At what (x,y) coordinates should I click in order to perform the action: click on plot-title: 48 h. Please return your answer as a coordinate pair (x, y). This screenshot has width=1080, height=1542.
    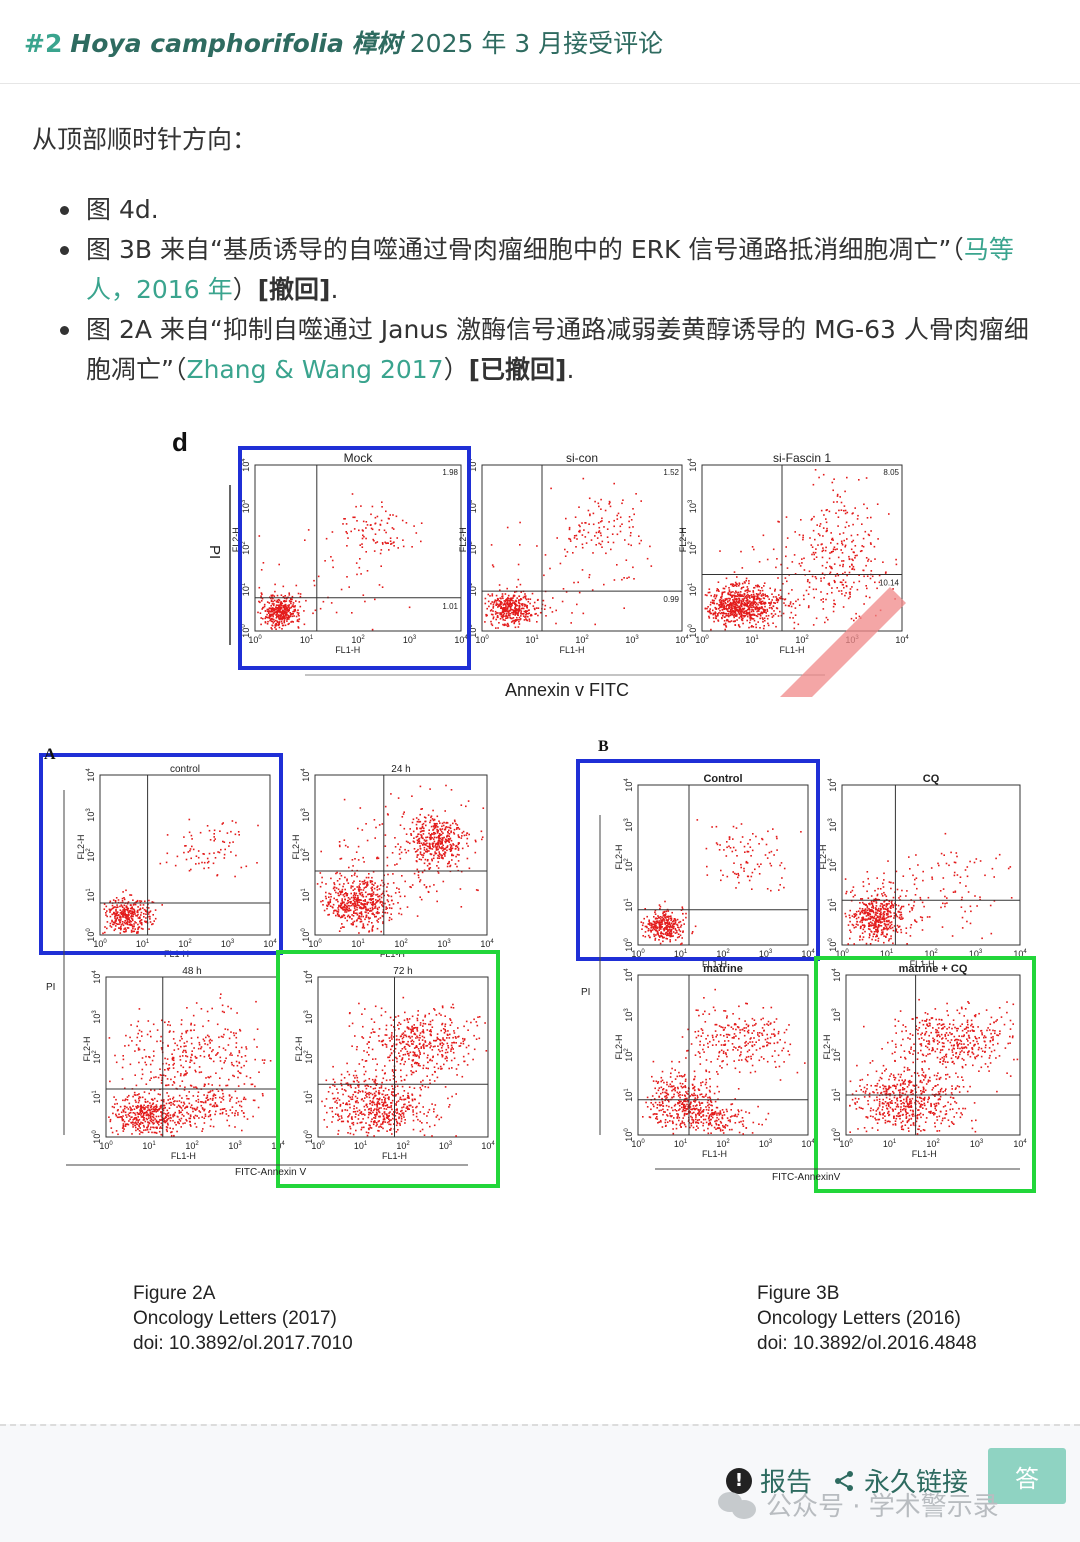
    Looking at the image, I should click on (191, 971).